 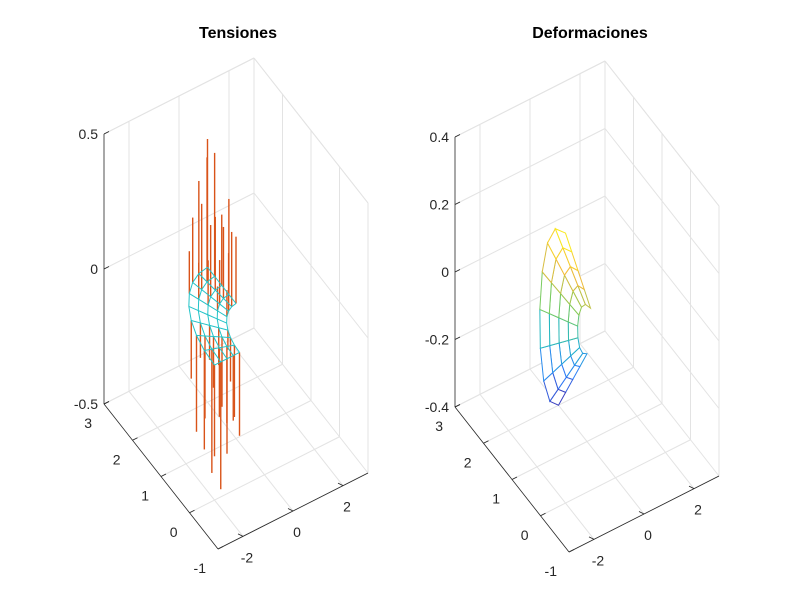 What do you see at coordinates (238, 33) in the screenshot?
I see `chart-title: Tensiones` at bounding box center [238, 33].